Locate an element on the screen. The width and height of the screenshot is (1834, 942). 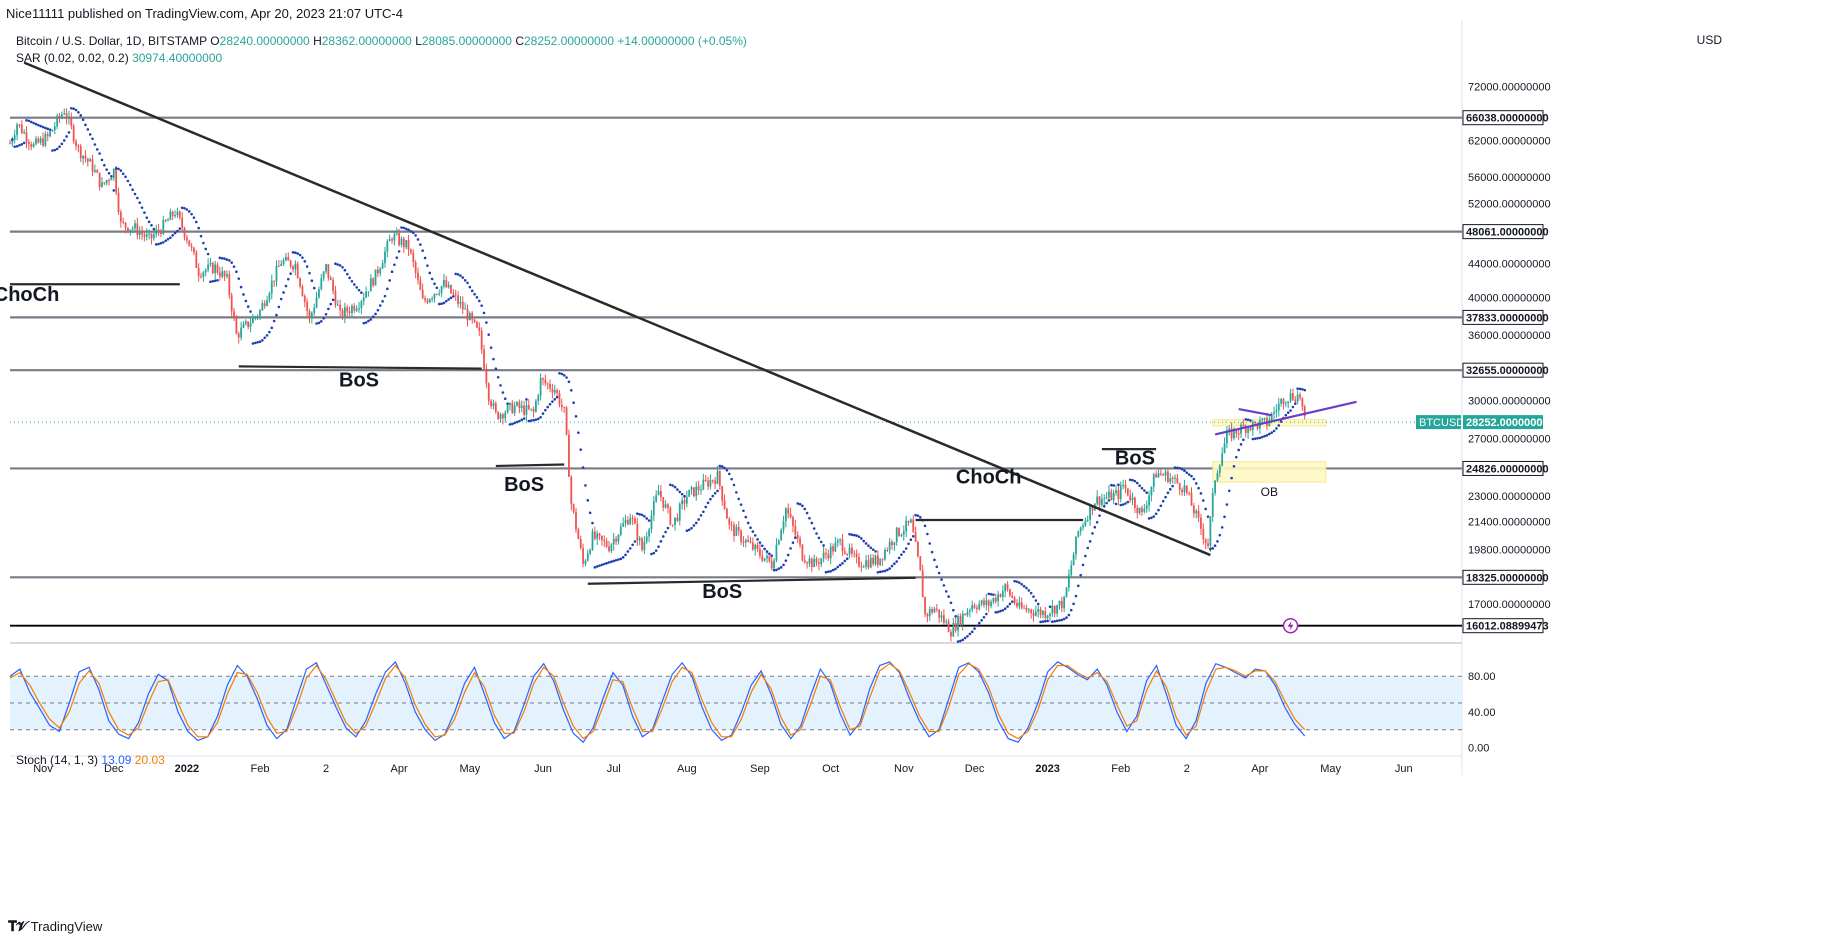
structure-annotation: ChoCh is located at coordinates (989, 478).